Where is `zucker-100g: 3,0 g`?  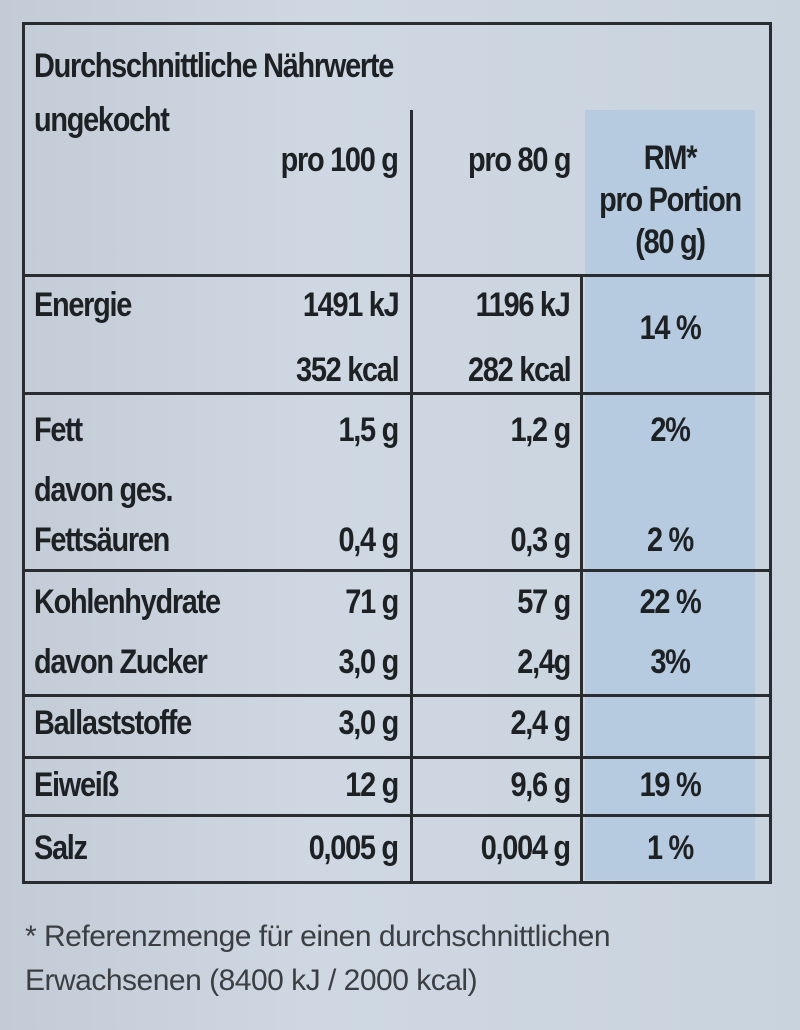 zucker-100g: 3,0 g is located at coordinates (369, 662).